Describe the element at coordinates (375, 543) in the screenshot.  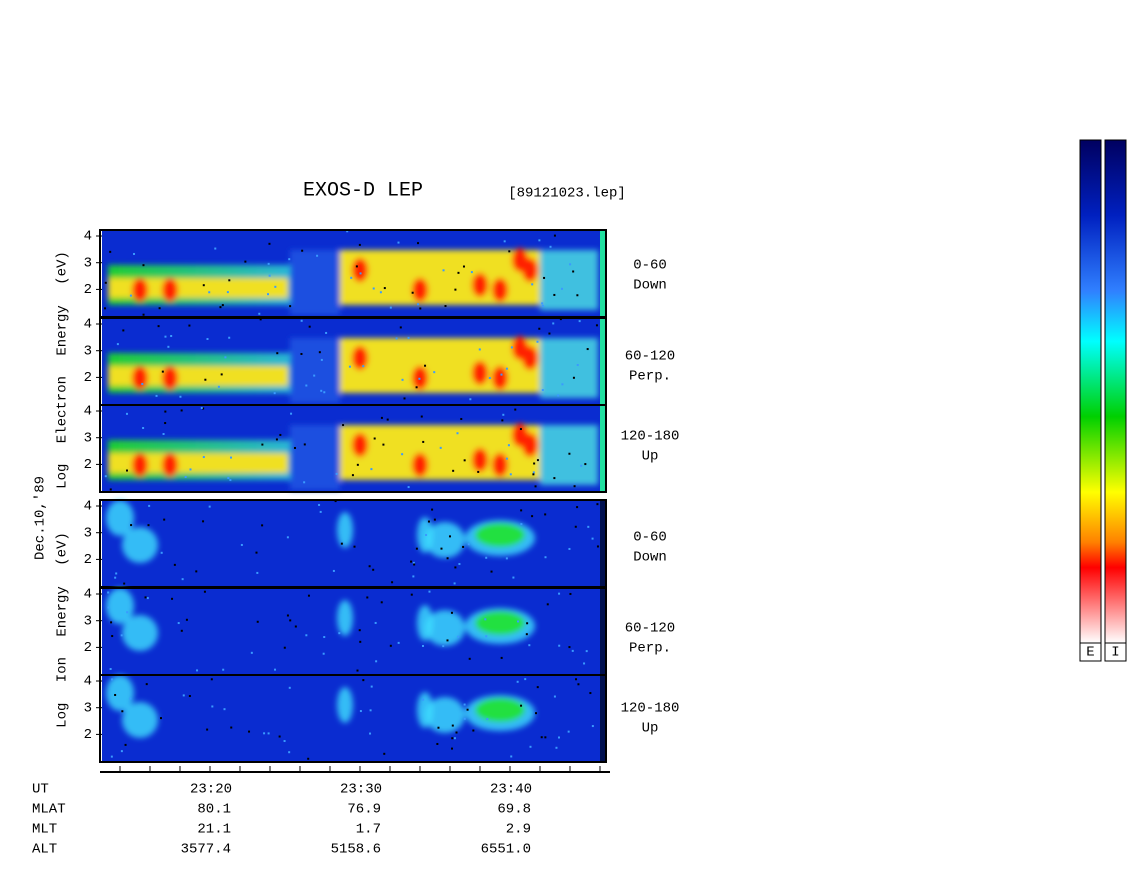
I see `panel: 2 3 4 0-60 Down` at that location.